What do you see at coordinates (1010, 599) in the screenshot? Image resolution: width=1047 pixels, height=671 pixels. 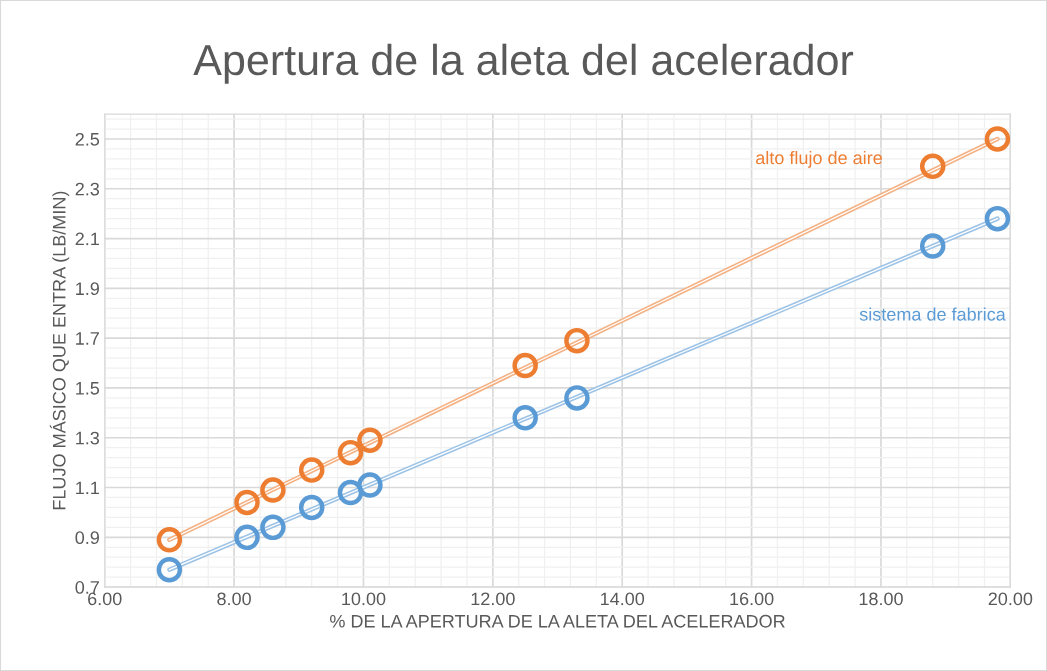 I see `x-tick-label: 20.00` at bounding box center [1010, 599].